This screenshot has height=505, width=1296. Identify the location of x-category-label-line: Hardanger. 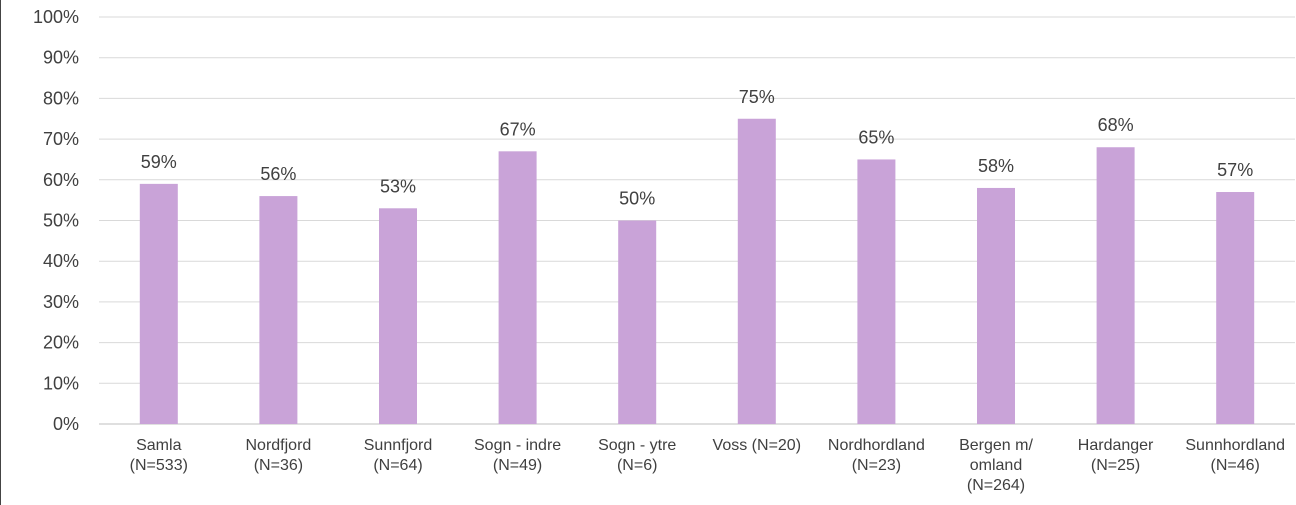
(1116, 445).